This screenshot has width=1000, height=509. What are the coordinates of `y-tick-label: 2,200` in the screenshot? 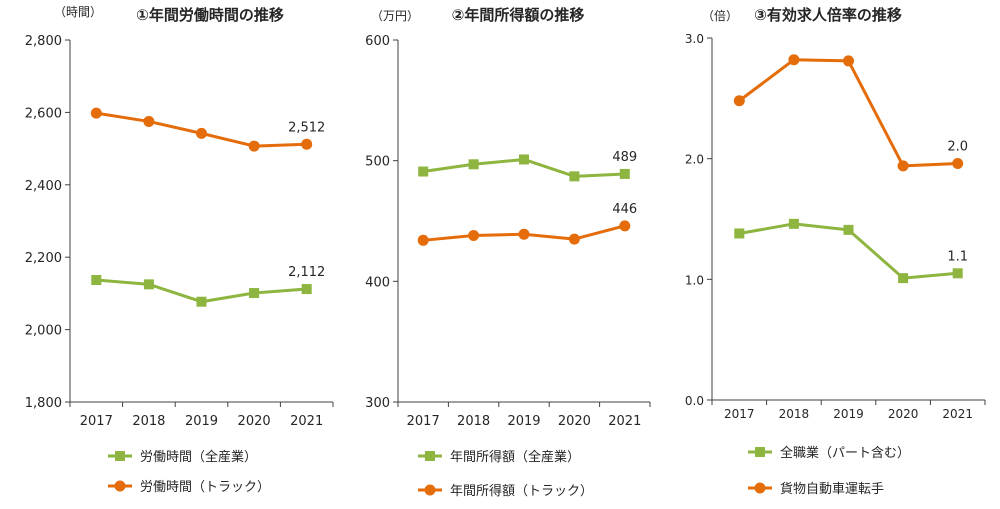 It's located at (43, 258).